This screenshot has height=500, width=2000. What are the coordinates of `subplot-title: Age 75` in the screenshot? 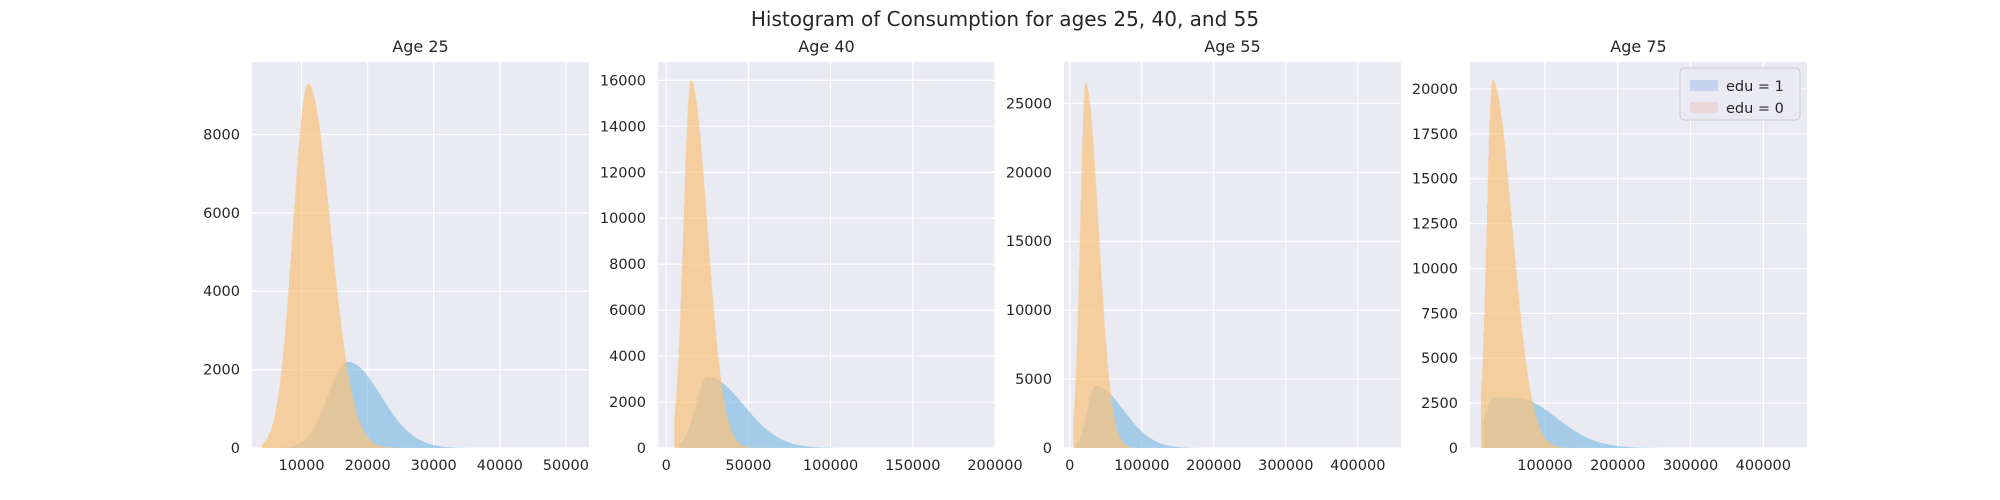 It's located at (1638, 46).